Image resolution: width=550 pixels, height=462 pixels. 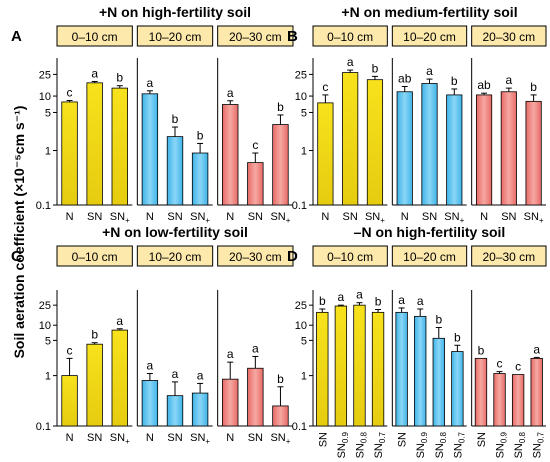 What do you see at coordinates (429, 12) in the screenshot?
I see `panel-title: +N on medium-fertility soil` at bounding box center [429, 12].